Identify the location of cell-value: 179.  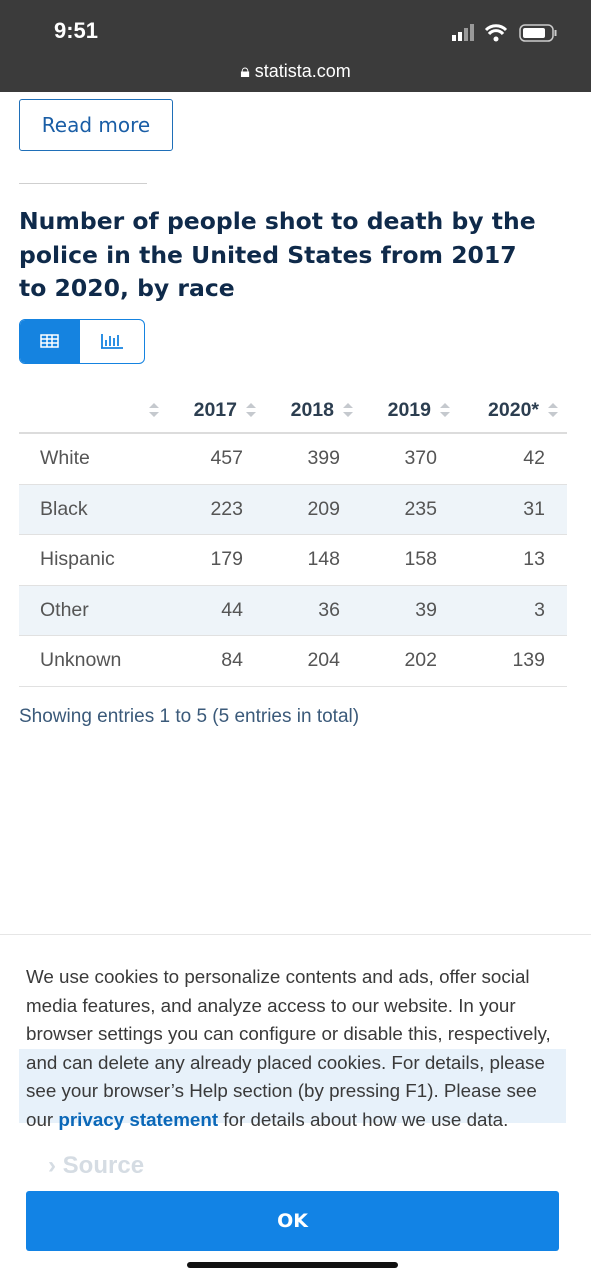
(226, 559).